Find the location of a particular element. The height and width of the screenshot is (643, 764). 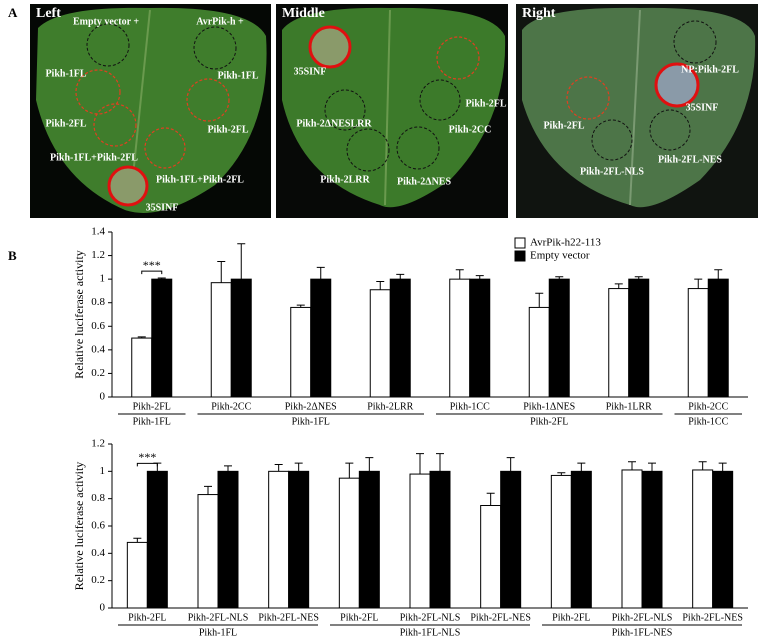

group-label: Pikh-2FL is located at coordinates (549, 421).